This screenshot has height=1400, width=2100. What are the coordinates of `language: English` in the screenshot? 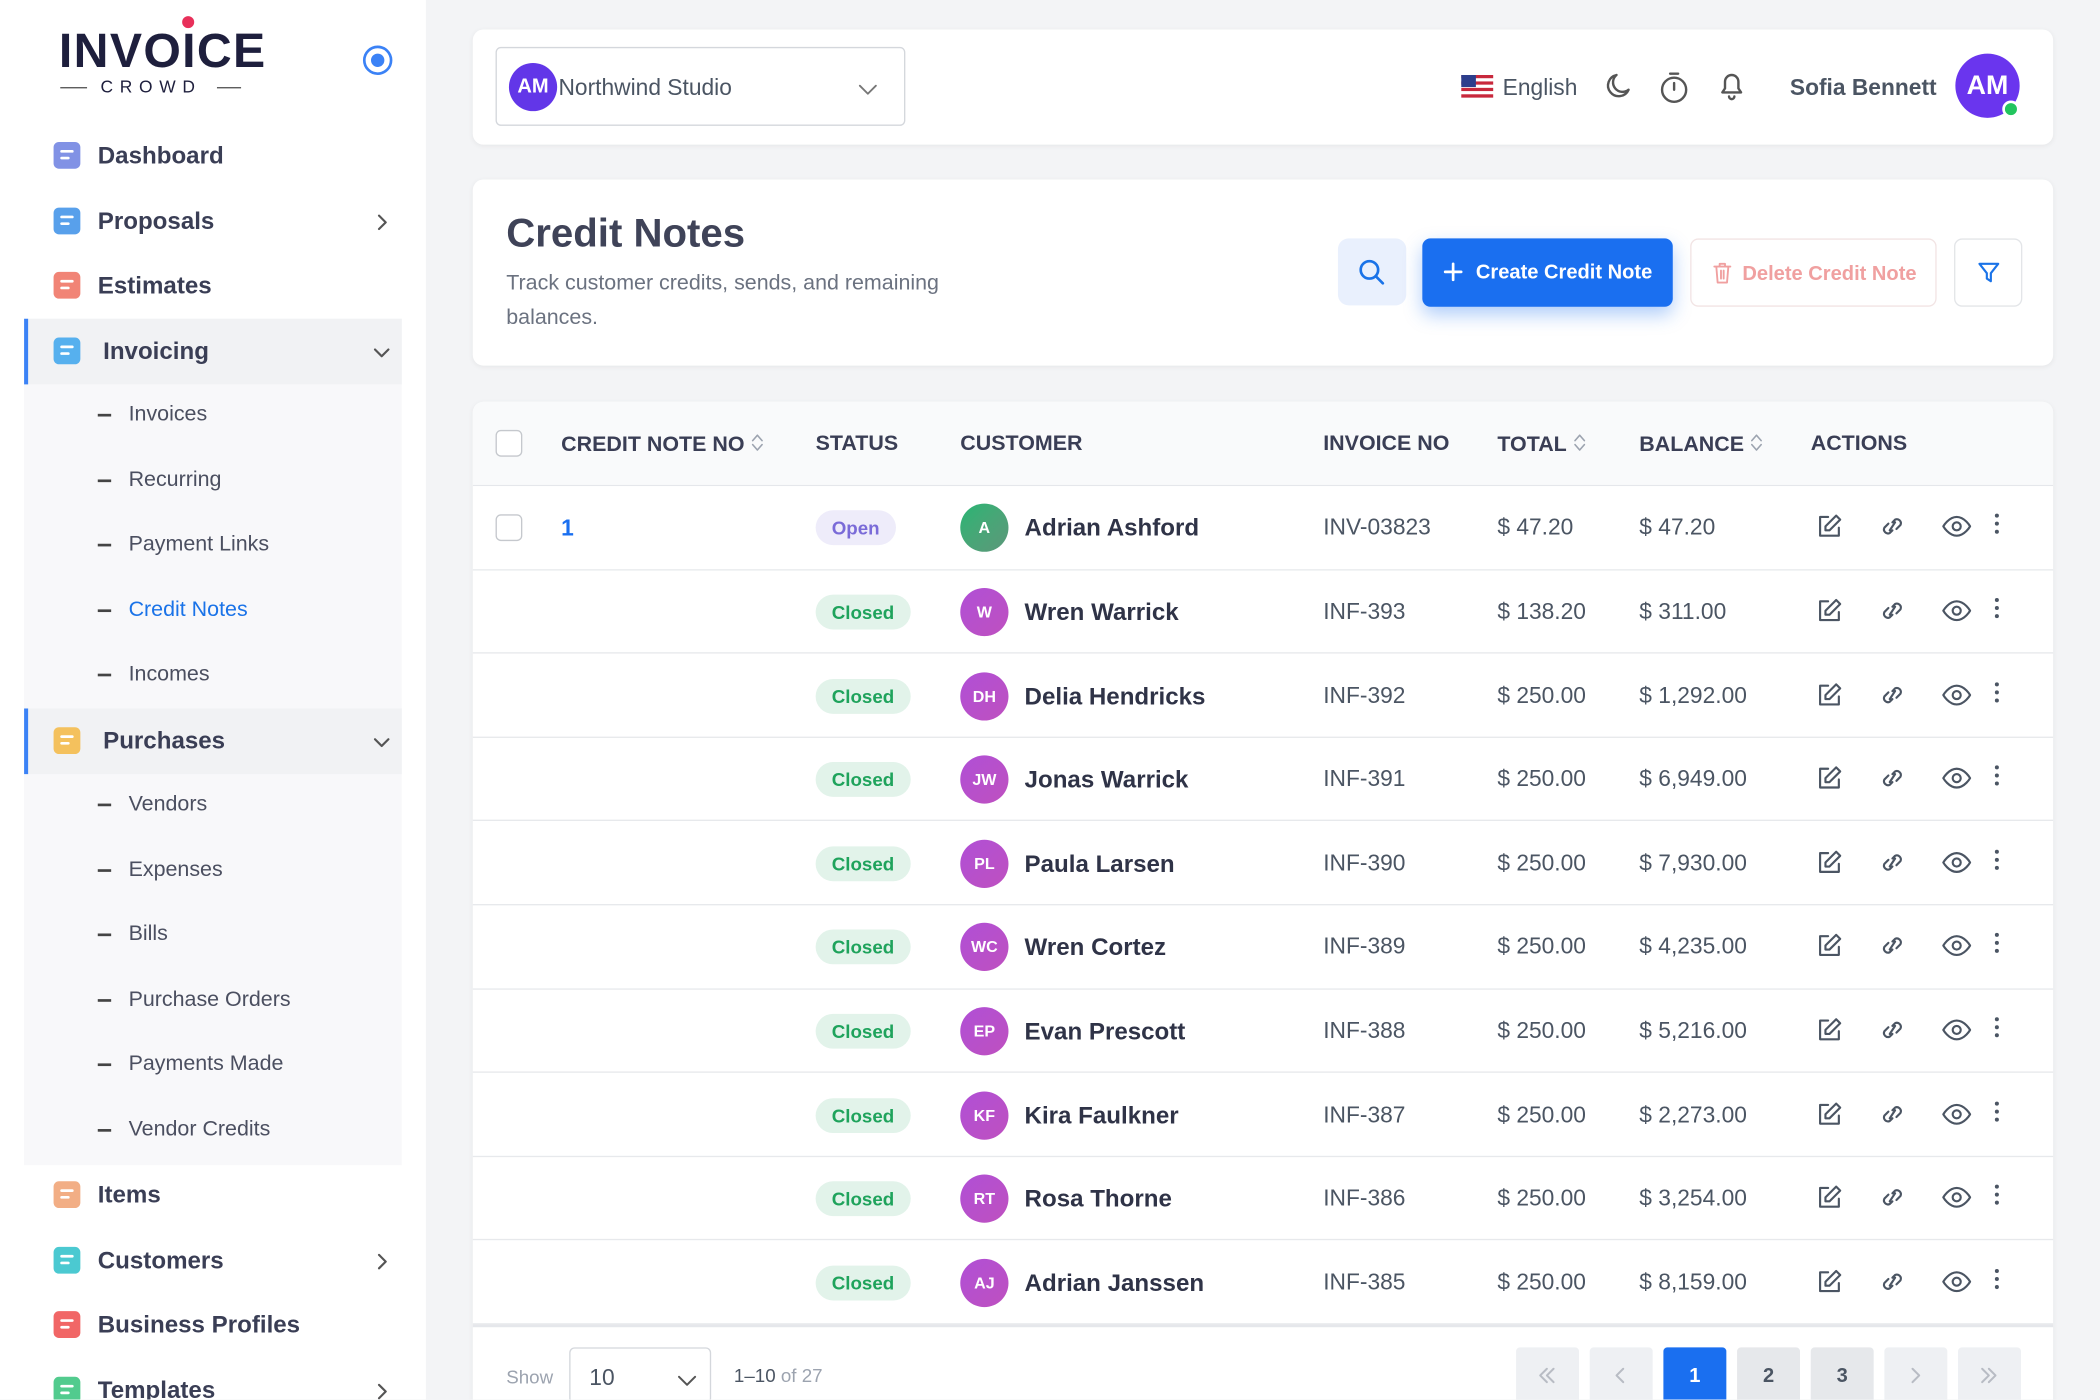 It's located at (1540, 88).